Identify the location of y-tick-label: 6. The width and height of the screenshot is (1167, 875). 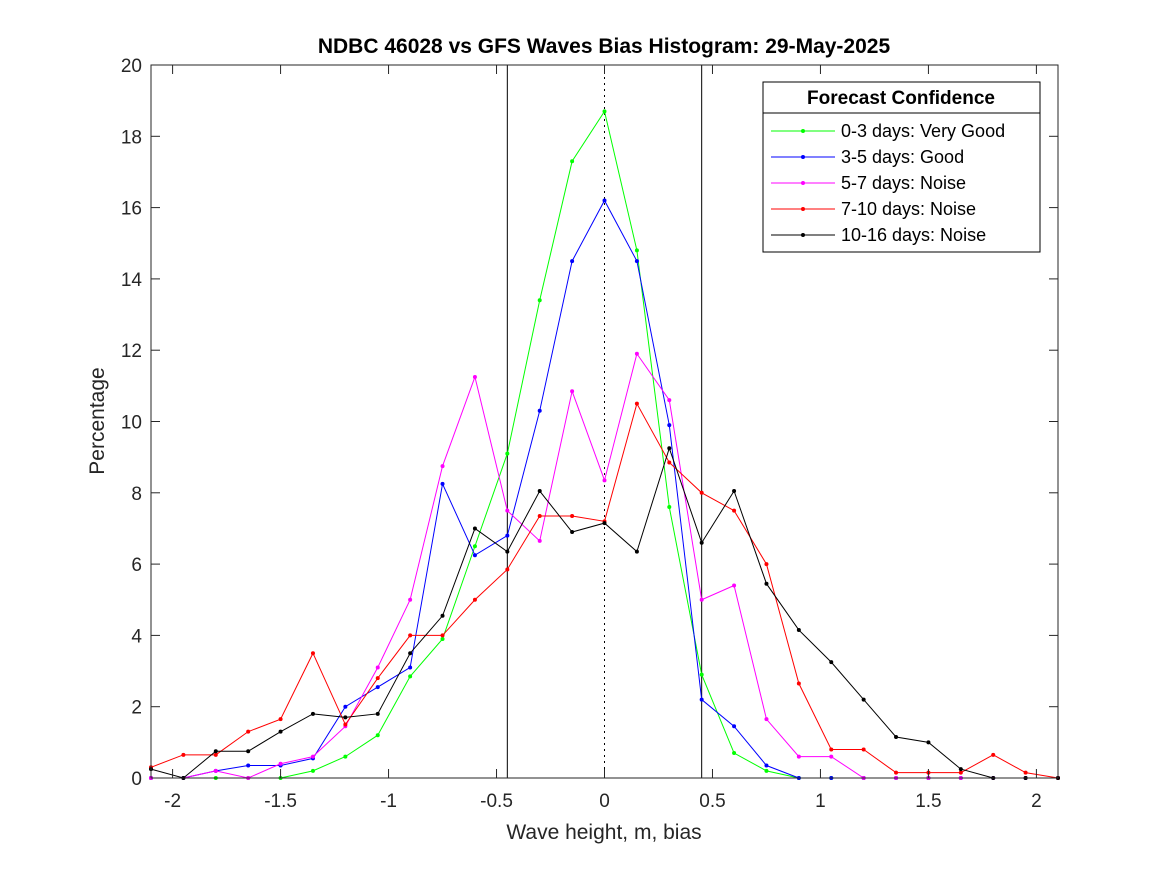
(136, 565).